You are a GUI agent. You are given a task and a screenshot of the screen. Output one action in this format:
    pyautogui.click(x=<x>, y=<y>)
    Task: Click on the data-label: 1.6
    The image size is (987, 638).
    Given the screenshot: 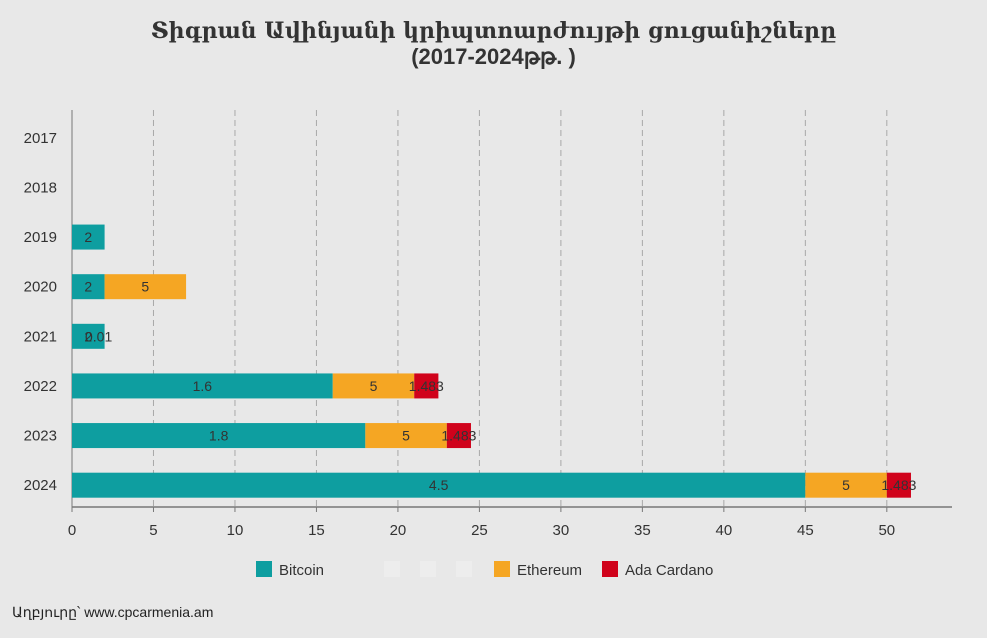 What is the action you would take?
    pyautogui.click(x=203, y=386)
    